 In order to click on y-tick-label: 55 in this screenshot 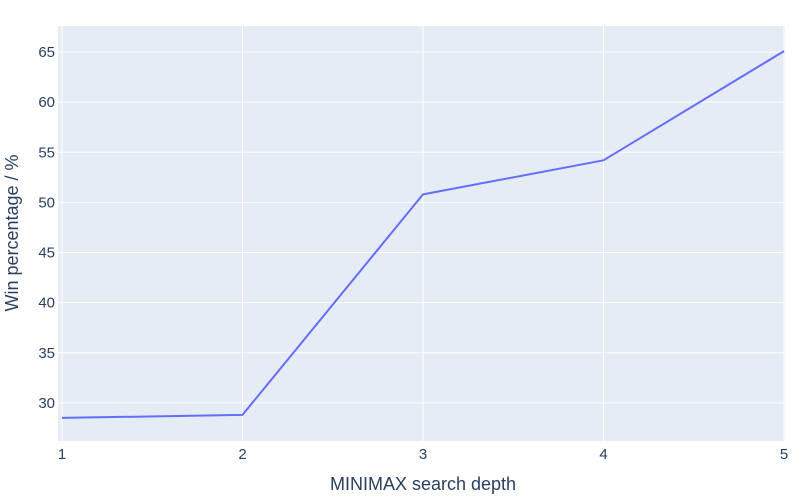, I will do `click(46, 152)`.